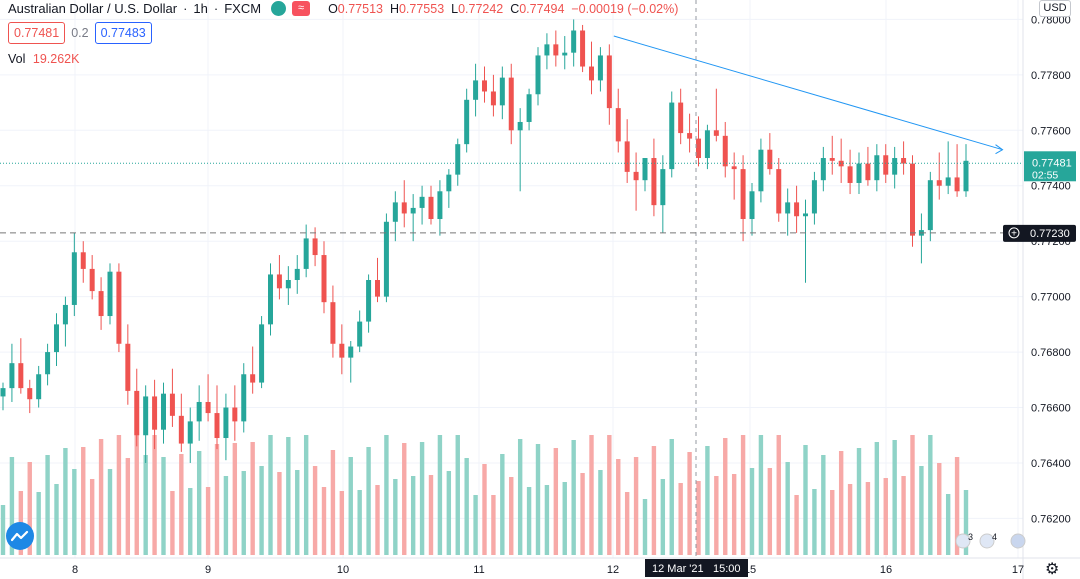  What do you see at coordinates (56, 59) in the screenshot?
I see `volume-value: 19.262K` at bounding box center [56, 59].